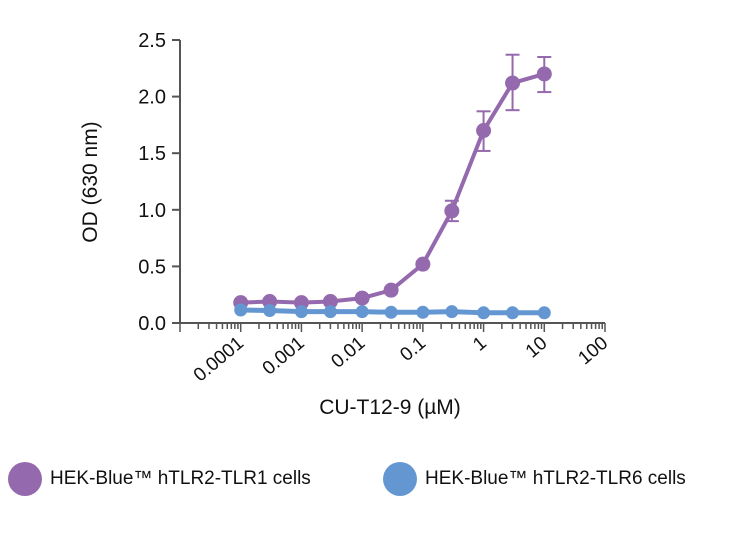  Describe the element at coordinates (152, 154) in the screenshot. I see `y-tick-label: 1.5` at that location.